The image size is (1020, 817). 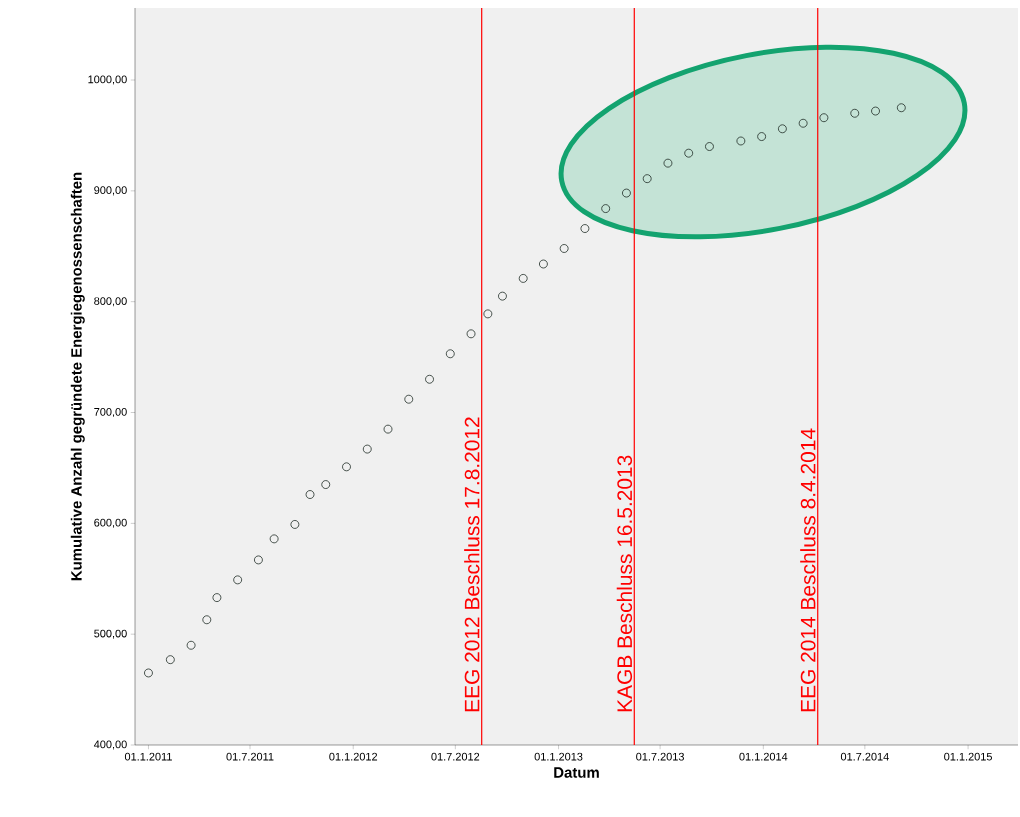 What do you see at coordinates (77, 376) in the screenshot?
I see `y-axis-title: Kumulative Anzahl gegründete Energiegenossenschaften` at bounding box center [77, 376].